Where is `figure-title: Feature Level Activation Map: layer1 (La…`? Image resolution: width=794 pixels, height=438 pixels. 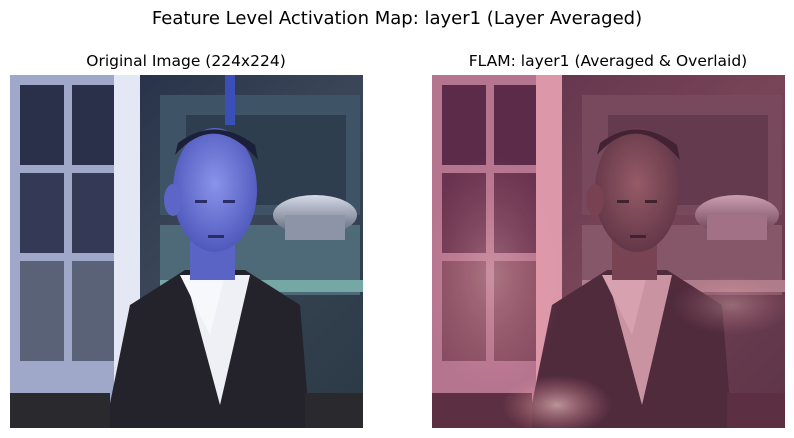 figure-title: Feature Level Activation Map: layer1 (La… is located at coordinates (397, 18).